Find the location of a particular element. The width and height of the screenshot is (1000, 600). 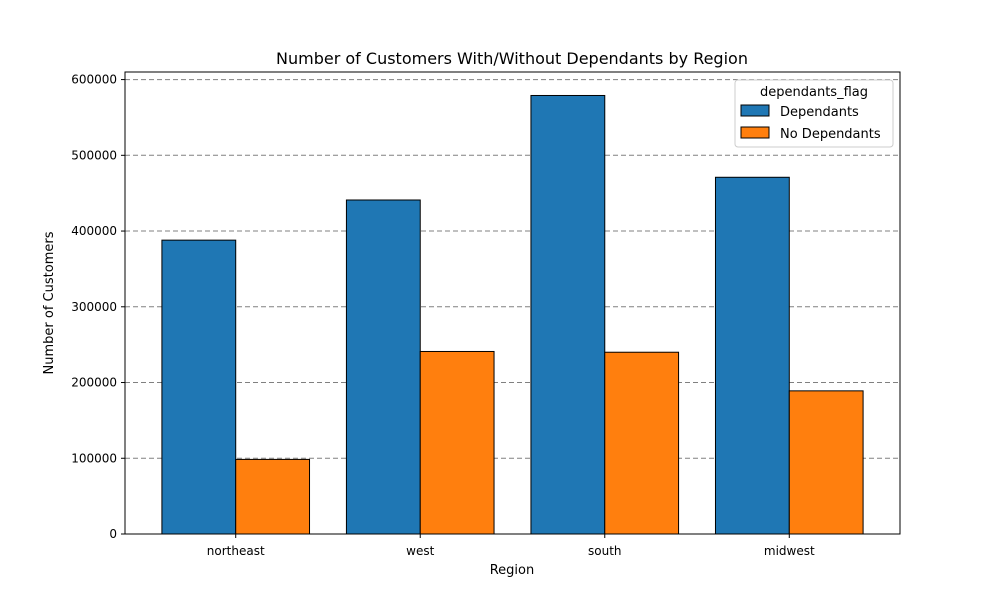

legend-swatch-dependants is located at coordinates (755, 110).